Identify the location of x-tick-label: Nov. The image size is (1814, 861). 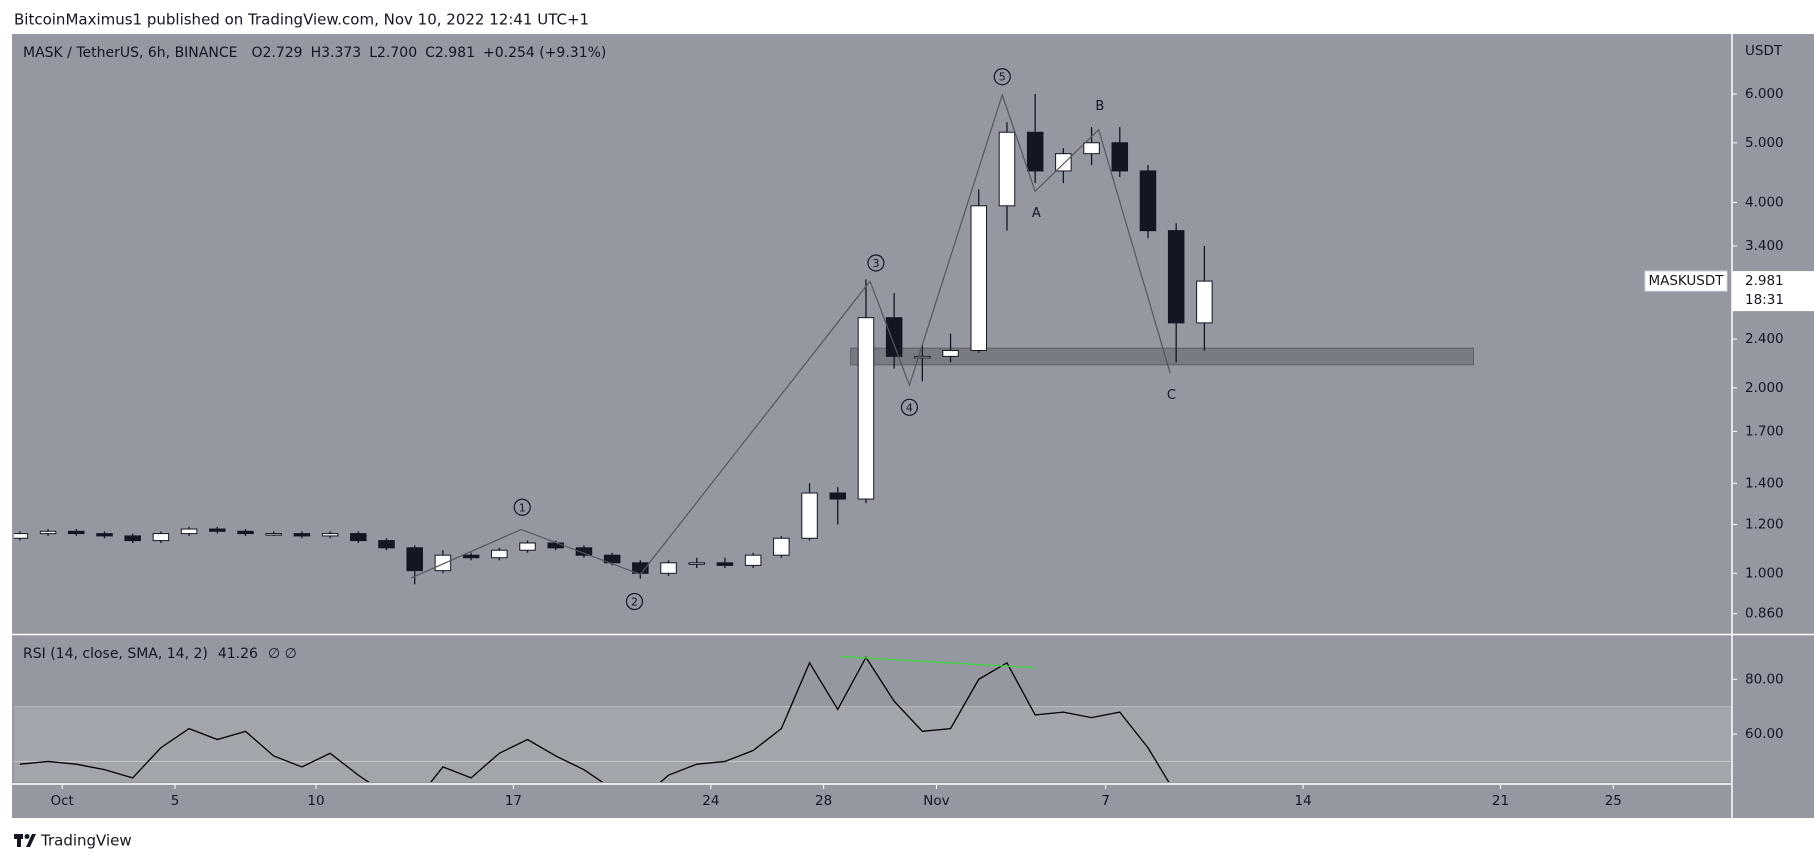
(936, 801).